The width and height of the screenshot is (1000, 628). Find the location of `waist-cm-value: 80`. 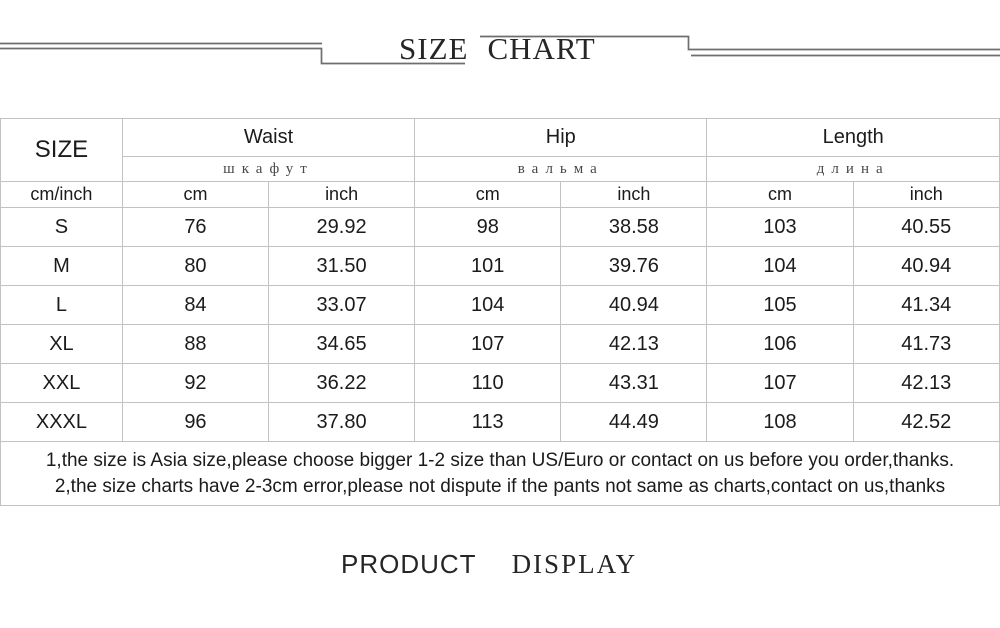

waist-cm-value: 80 is located at coordinates (195, 266).